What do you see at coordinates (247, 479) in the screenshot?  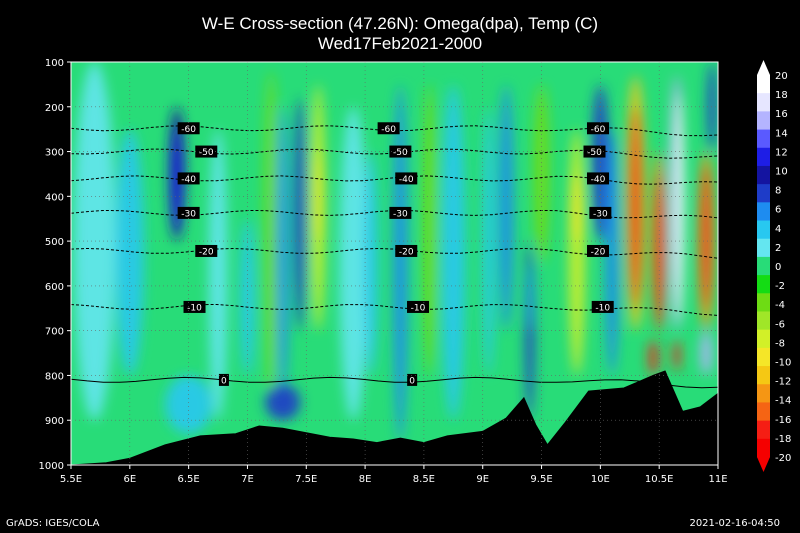 I see `x-tick-label: 7E` at bounding box center [247, 479].